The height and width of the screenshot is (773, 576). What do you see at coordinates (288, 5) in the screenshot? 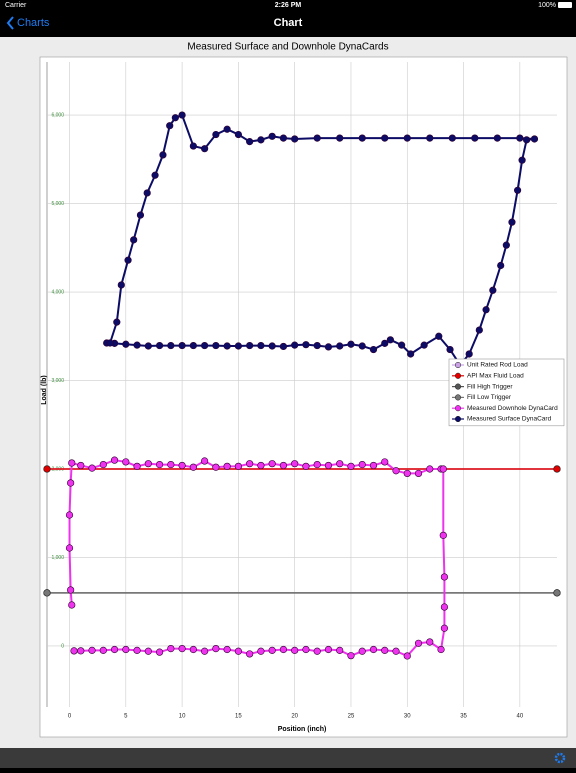
I see `clock: 2:26 PM` at bounding box center [288, 5].